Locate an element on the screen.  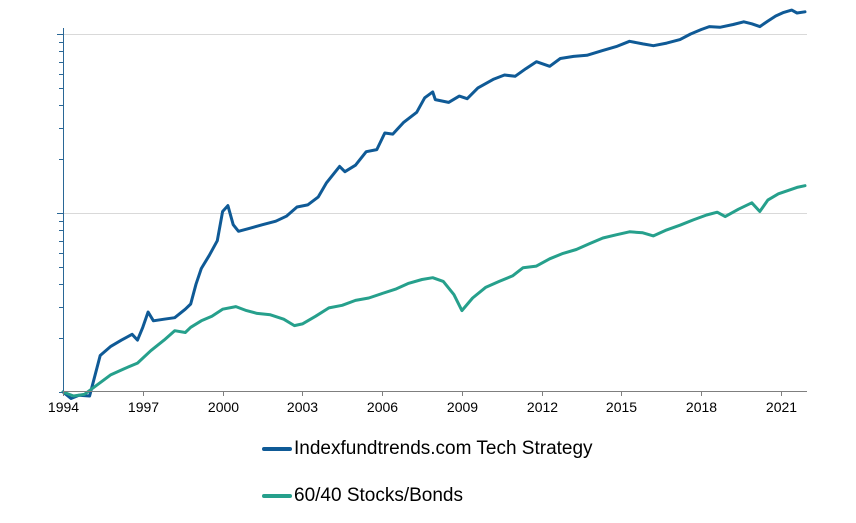
legend-item-tech-strategy: Indexfundtrends.com Tech Strategy is located at coordinates (502, 449).